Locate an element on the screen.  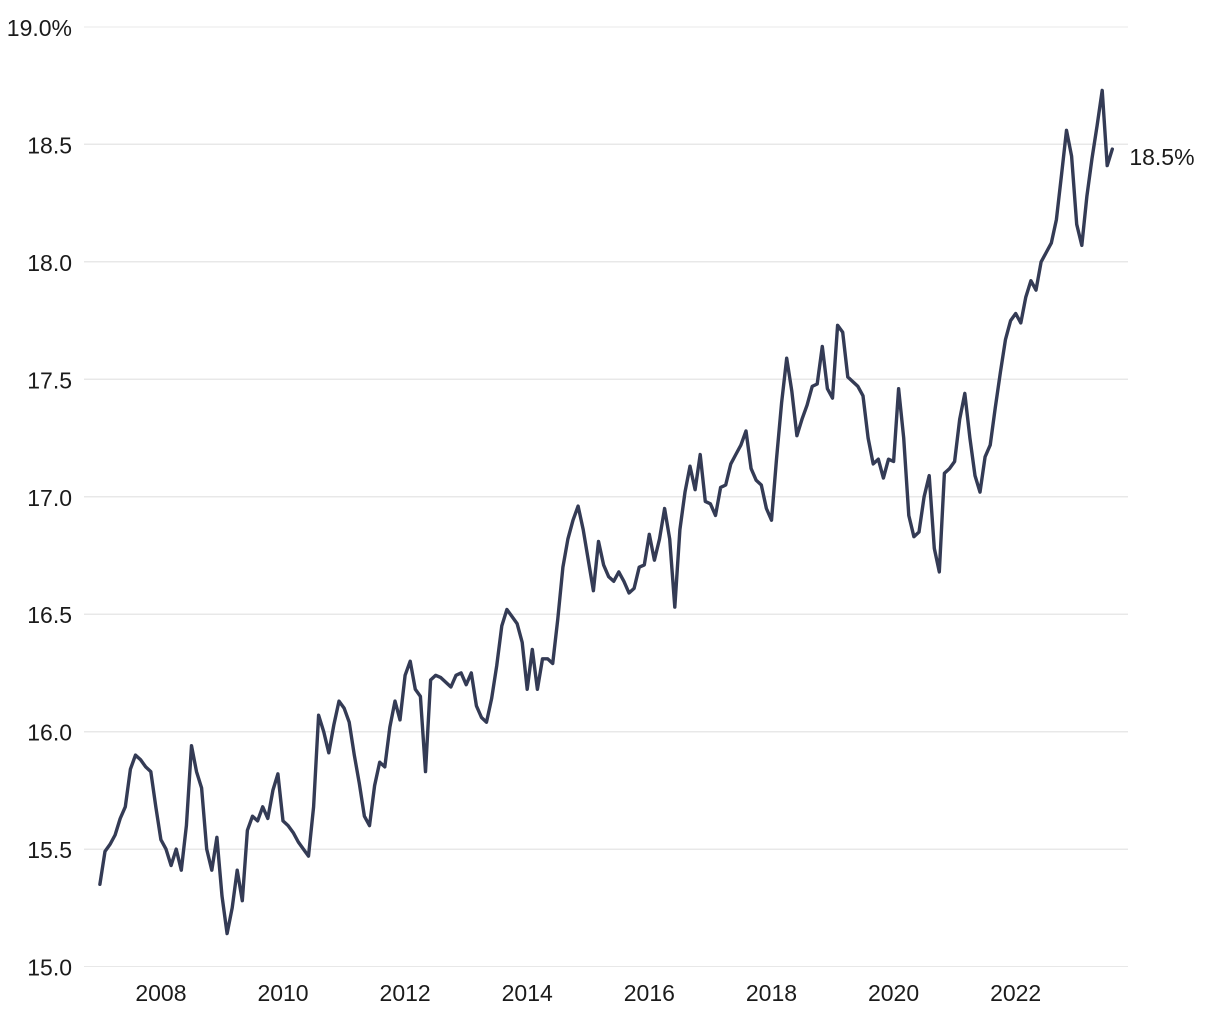
y-tick-label: 18.0 is located at coordinates (49, 263).